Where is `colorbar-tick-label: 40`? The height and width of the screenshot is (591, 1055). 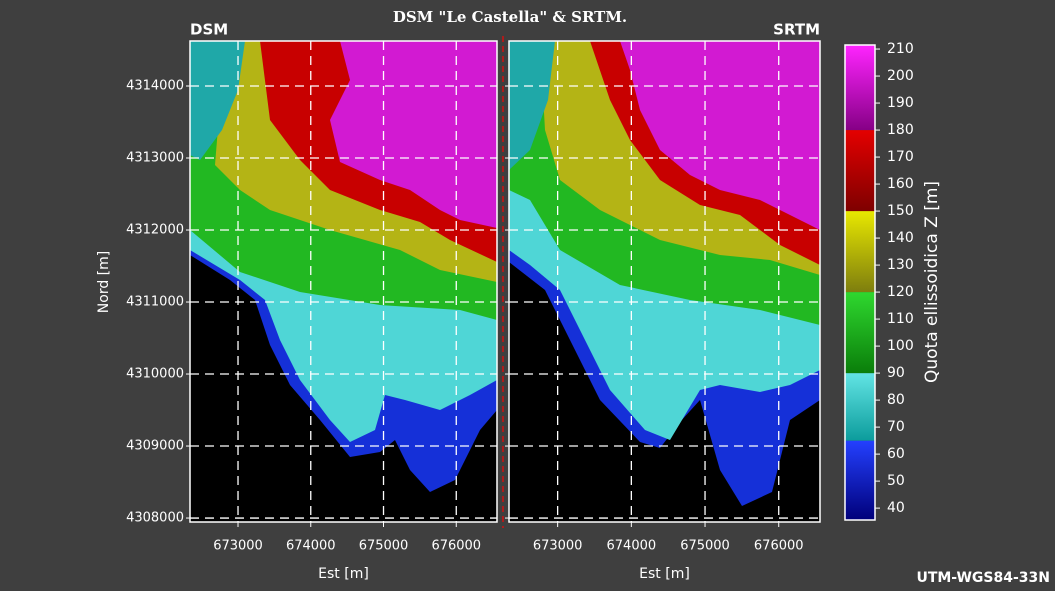
colorbar-tick-label: 40 is located at coordinates (896, 508).